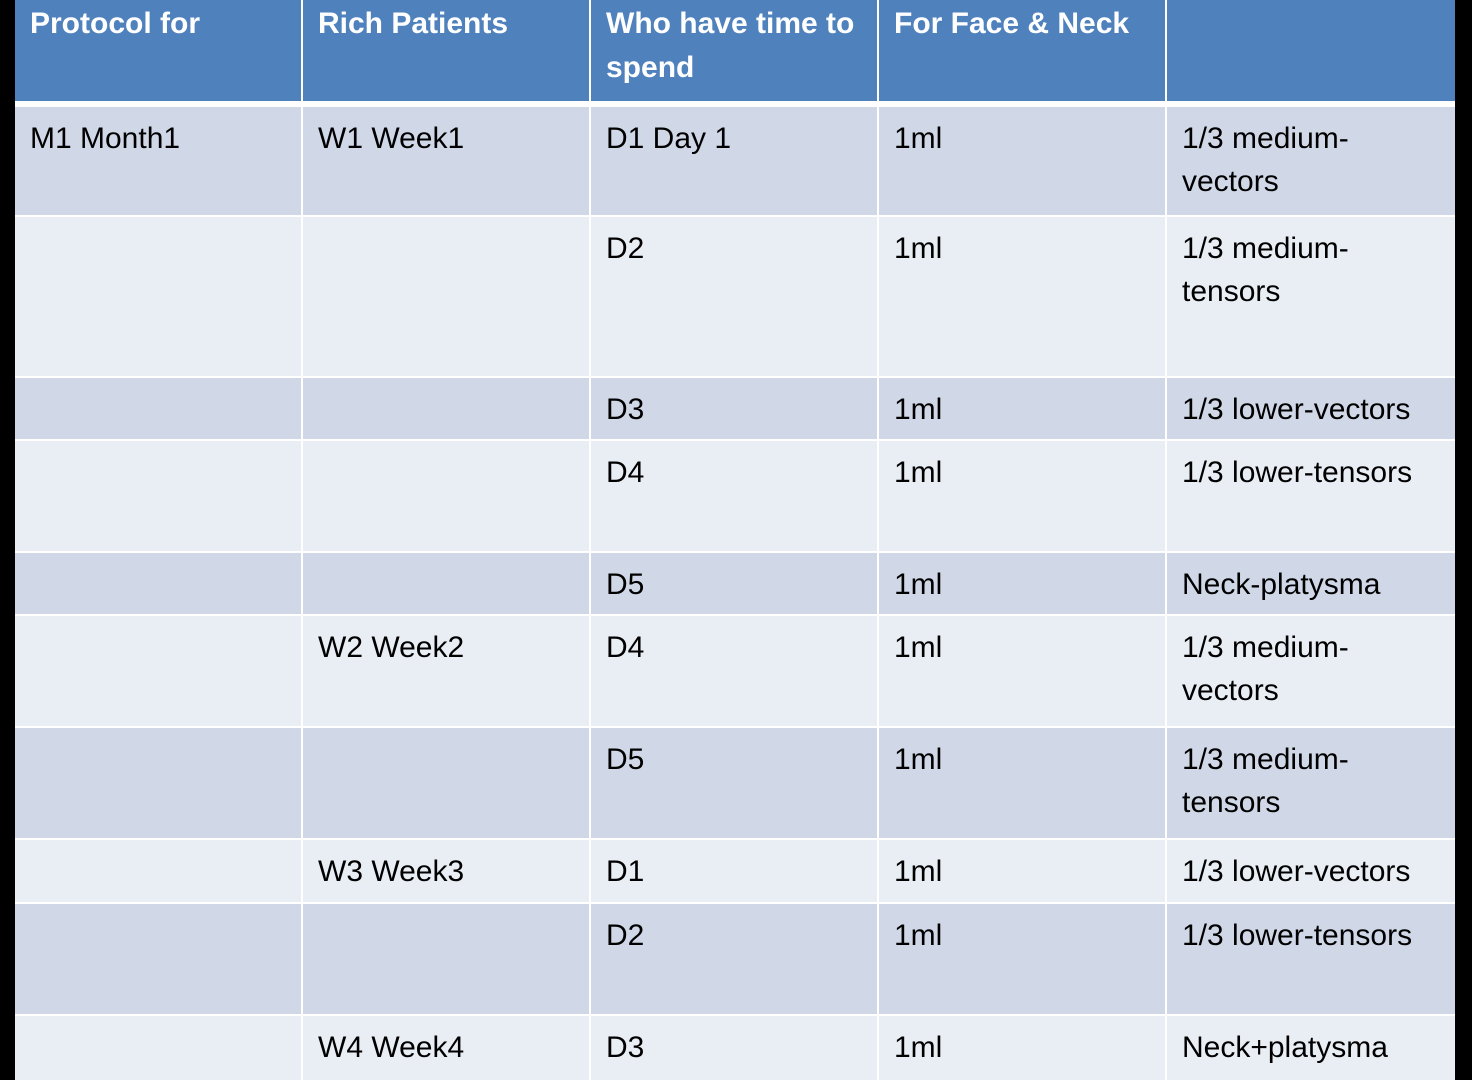  I want to click on table-cell: M1 Month1, so click(158, 161).